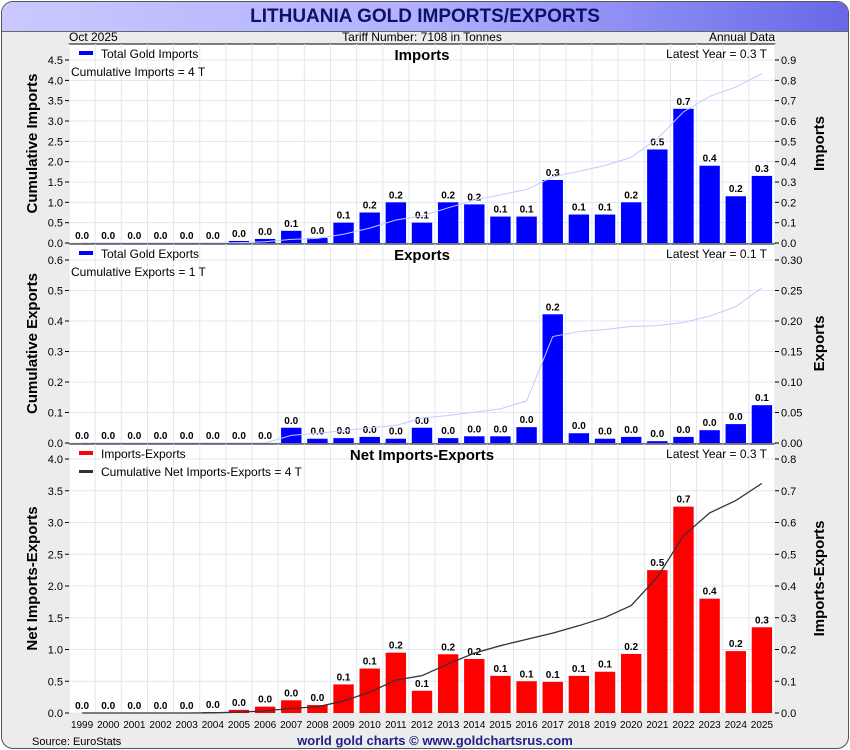  What do you see at coordinates (55, 555) in the screenshot?
I see `y-left-tick-label: 2.5` at bounding box center [55, 555].